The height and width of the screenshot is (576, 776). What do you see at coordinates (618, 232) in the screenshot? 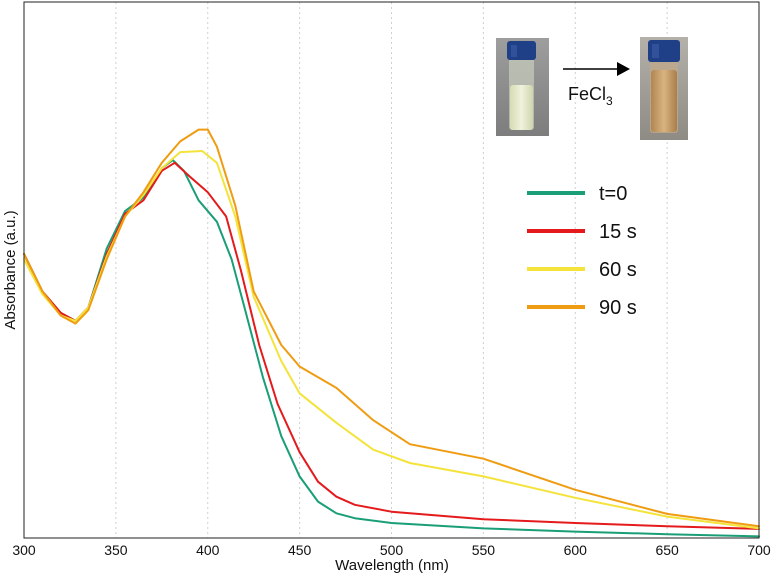
I see `legend-label: 15 s` at bounding box center [618, 232].